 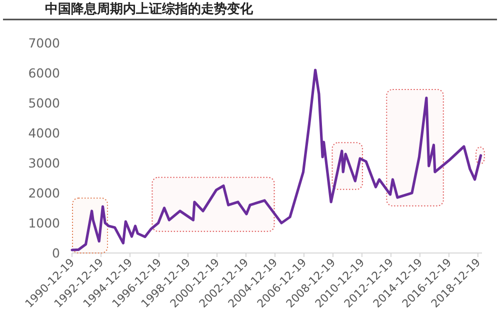 I want to click on y-tick-label: 4000, so click(x=44, y=133).